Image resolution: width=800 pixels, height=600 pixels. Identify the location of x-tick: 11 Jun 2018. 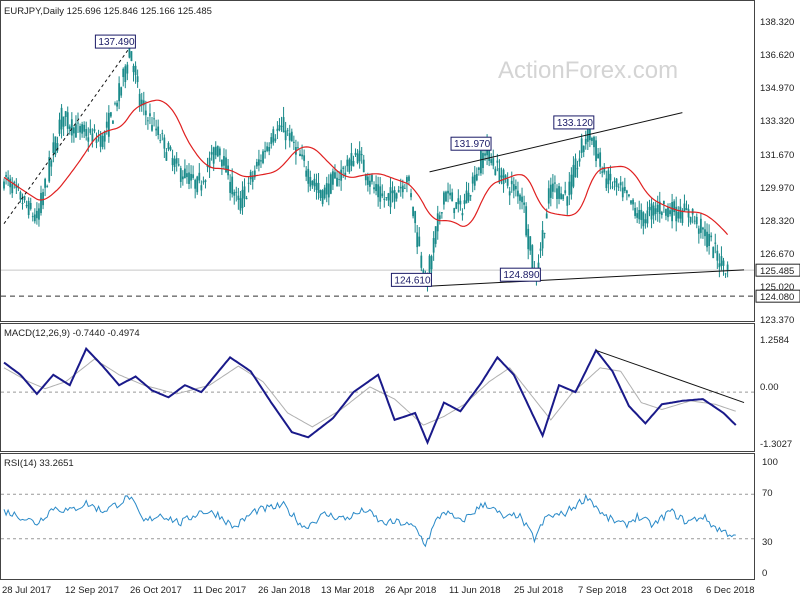
(475, 590).